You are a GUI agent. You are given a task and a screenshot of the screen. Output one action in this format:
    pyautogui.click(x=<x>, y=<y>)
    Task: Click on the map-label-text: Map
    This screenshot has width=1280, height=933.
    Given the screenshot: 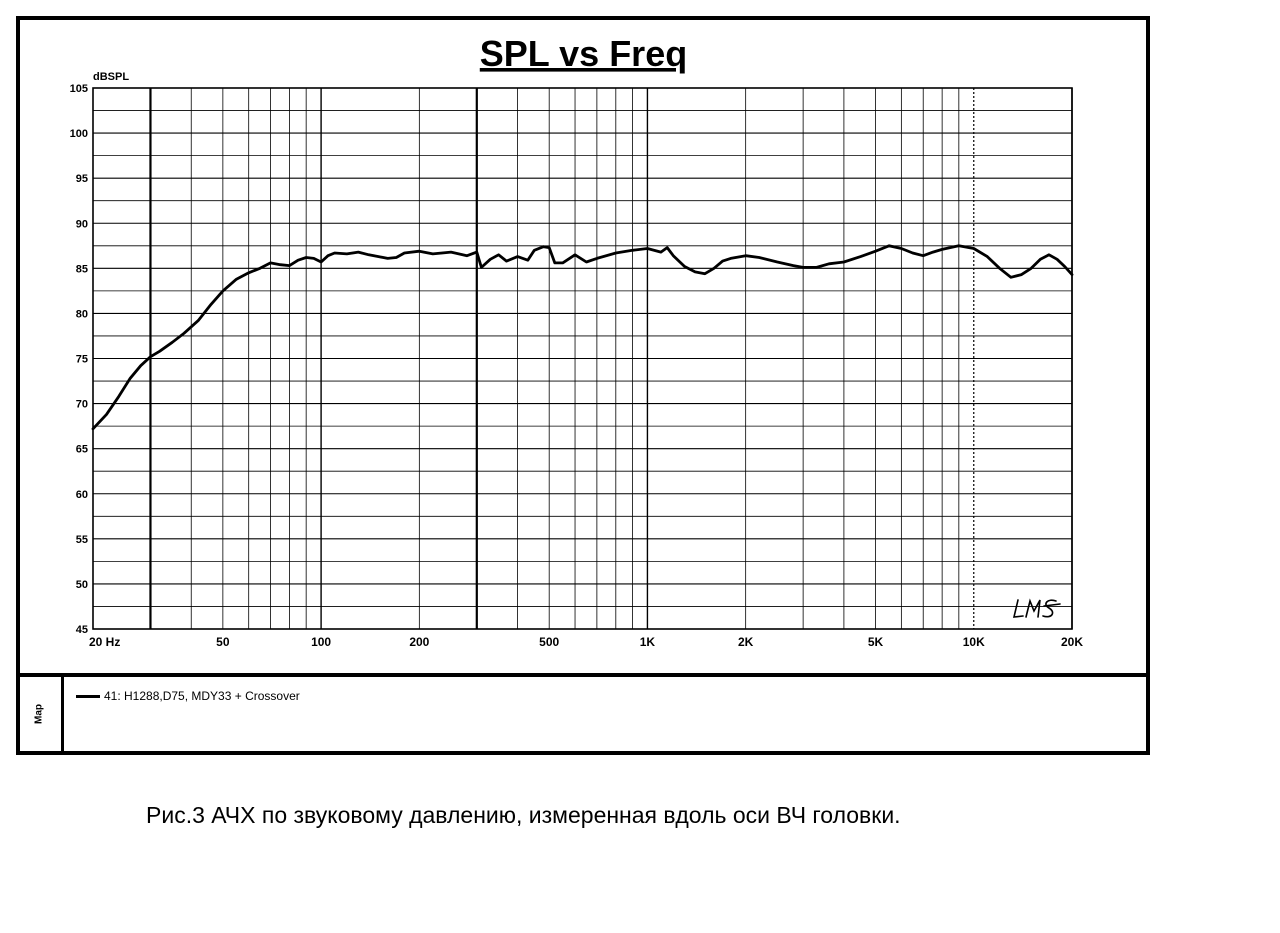 What is the action you would take?
    pyautogui.click(x=39, y=714)
    